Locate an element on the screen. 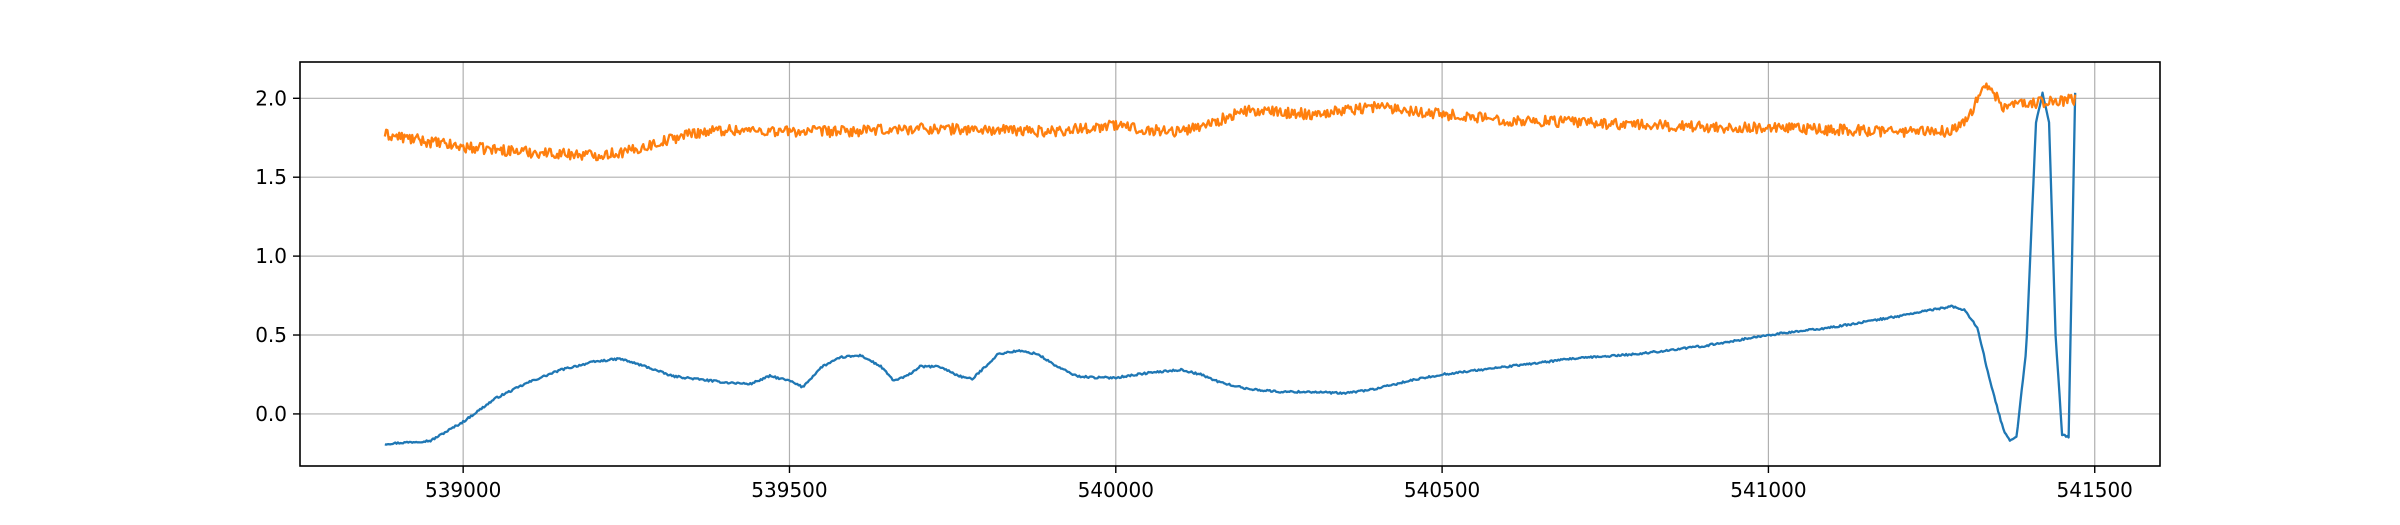 This screenshot has width=2400, height=525. x-tick-label: 539500 is located at coordinates (789, 490).